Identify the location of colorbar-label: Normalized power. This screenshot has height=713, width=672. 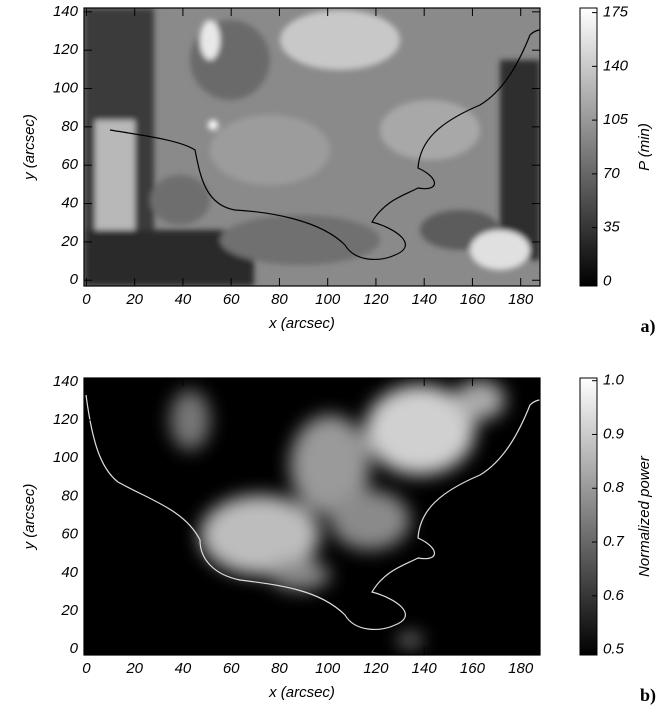
(644, 516).